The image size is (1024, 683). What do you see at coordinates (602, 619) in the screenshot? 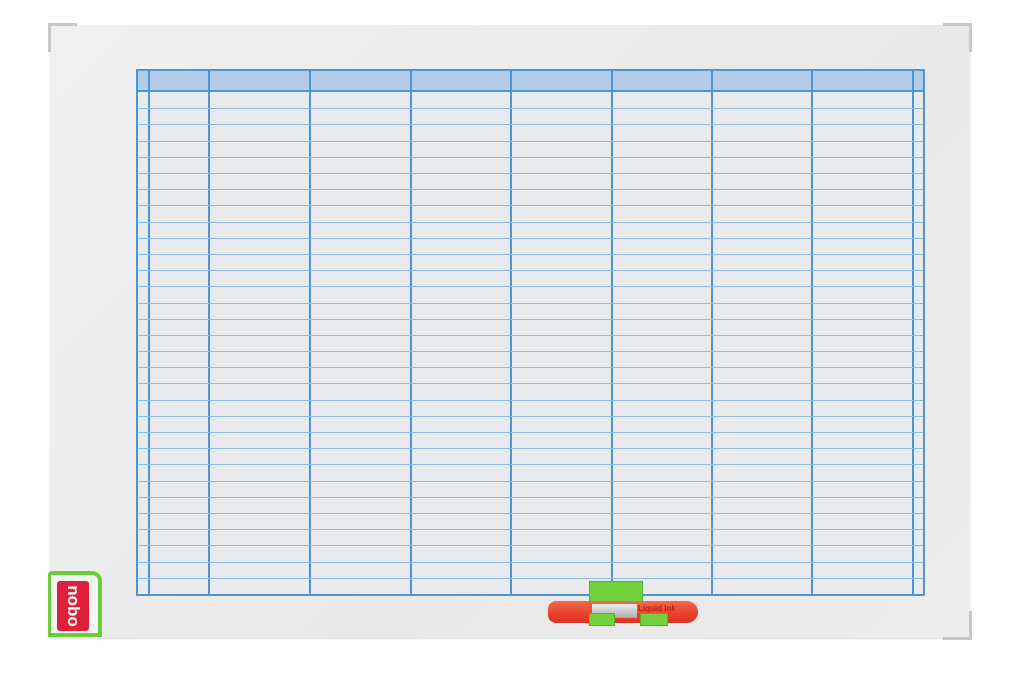
I see `pen-holder-clip-left` at bounding box center [602, 619].